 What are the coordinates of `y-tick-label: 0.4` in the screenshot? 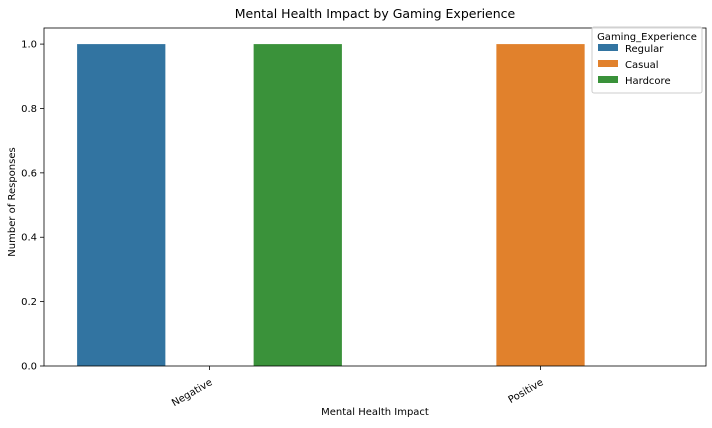 It's located at (29, 238).